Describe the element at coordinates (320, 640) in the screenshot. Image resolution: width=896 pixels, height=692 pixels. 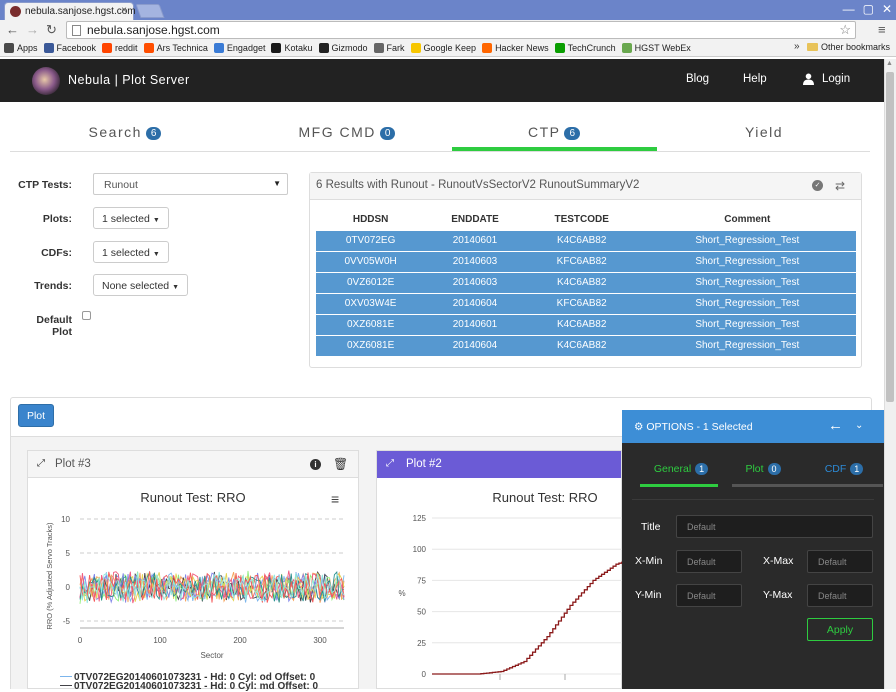
I see `x-tick-label: 300` at that location.